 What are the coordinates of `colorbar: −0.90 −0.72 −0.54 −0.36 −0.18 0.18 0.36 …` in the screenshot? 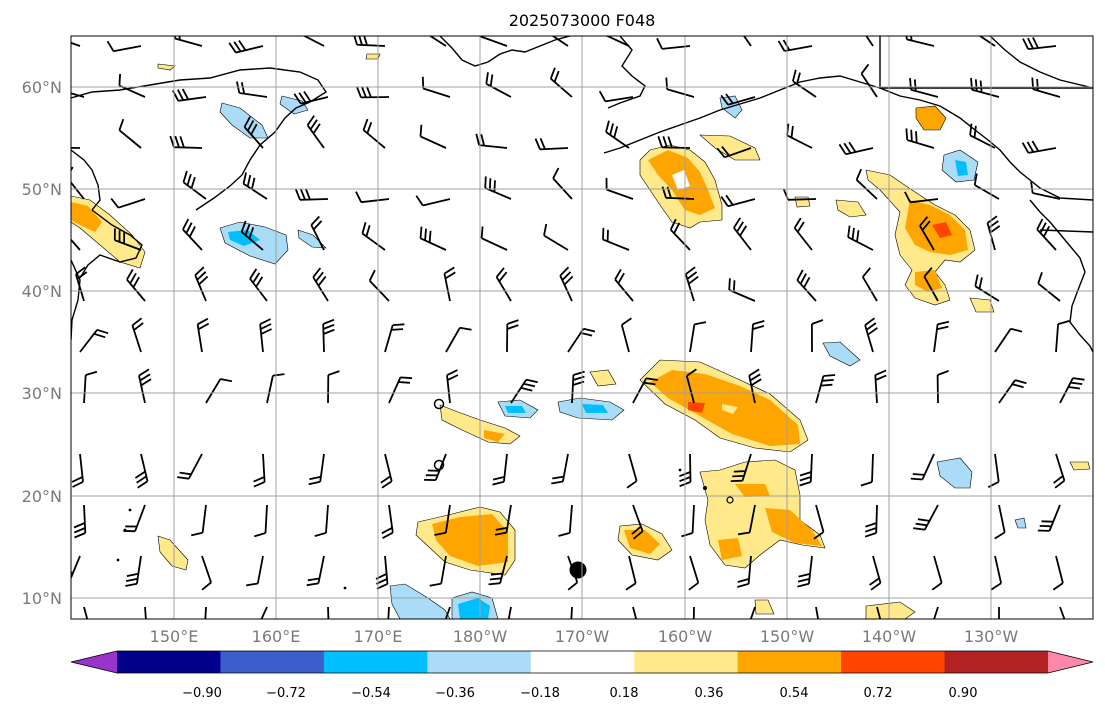 It's located at (582, 675).